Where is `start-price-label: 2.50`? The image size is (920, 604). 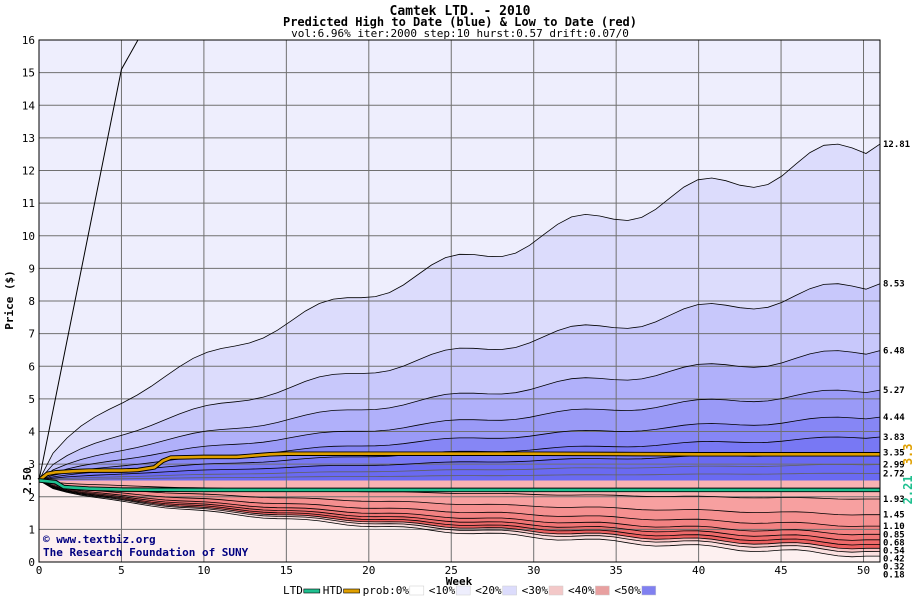
start-price-label: 2.50 is located at coordinates (27, 480).